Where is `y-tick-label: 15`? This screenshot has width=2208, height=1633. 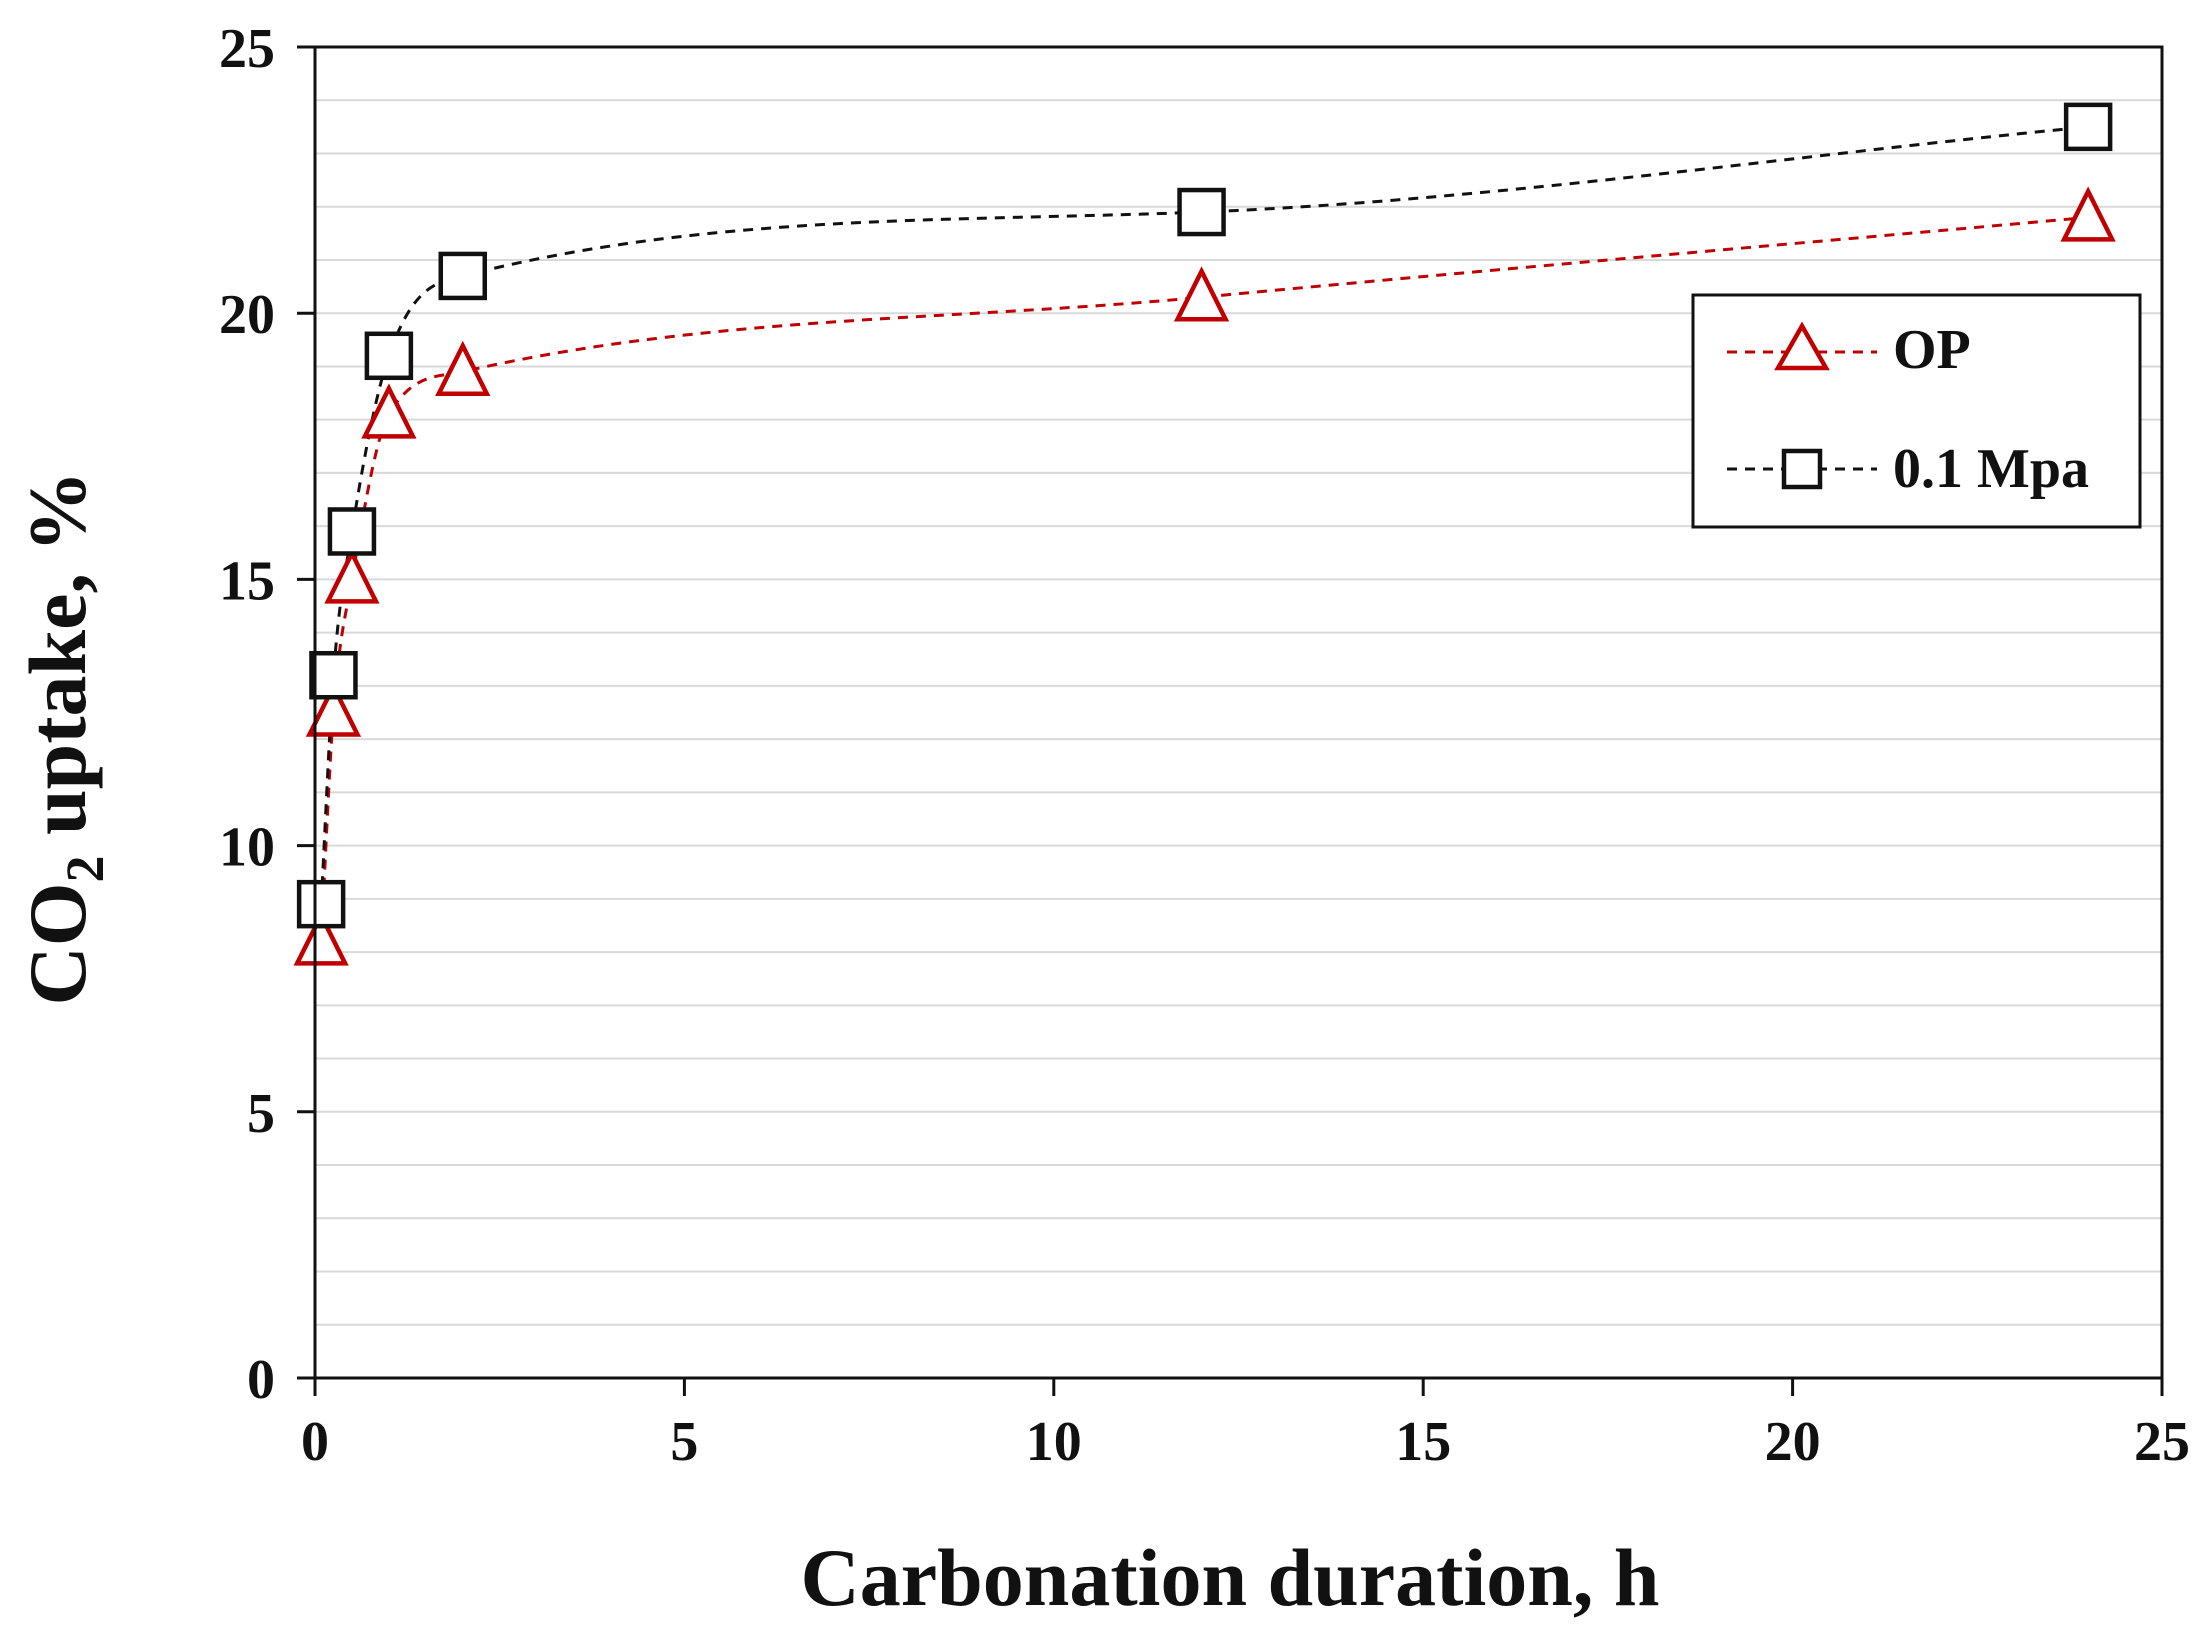
y-tick-label: 15 is located at coordinates (247, 581).